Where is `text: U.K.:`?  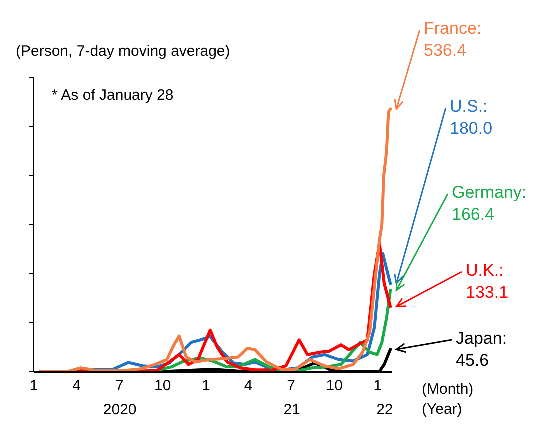 text: U.K.: is located at coordinates (485, 270).